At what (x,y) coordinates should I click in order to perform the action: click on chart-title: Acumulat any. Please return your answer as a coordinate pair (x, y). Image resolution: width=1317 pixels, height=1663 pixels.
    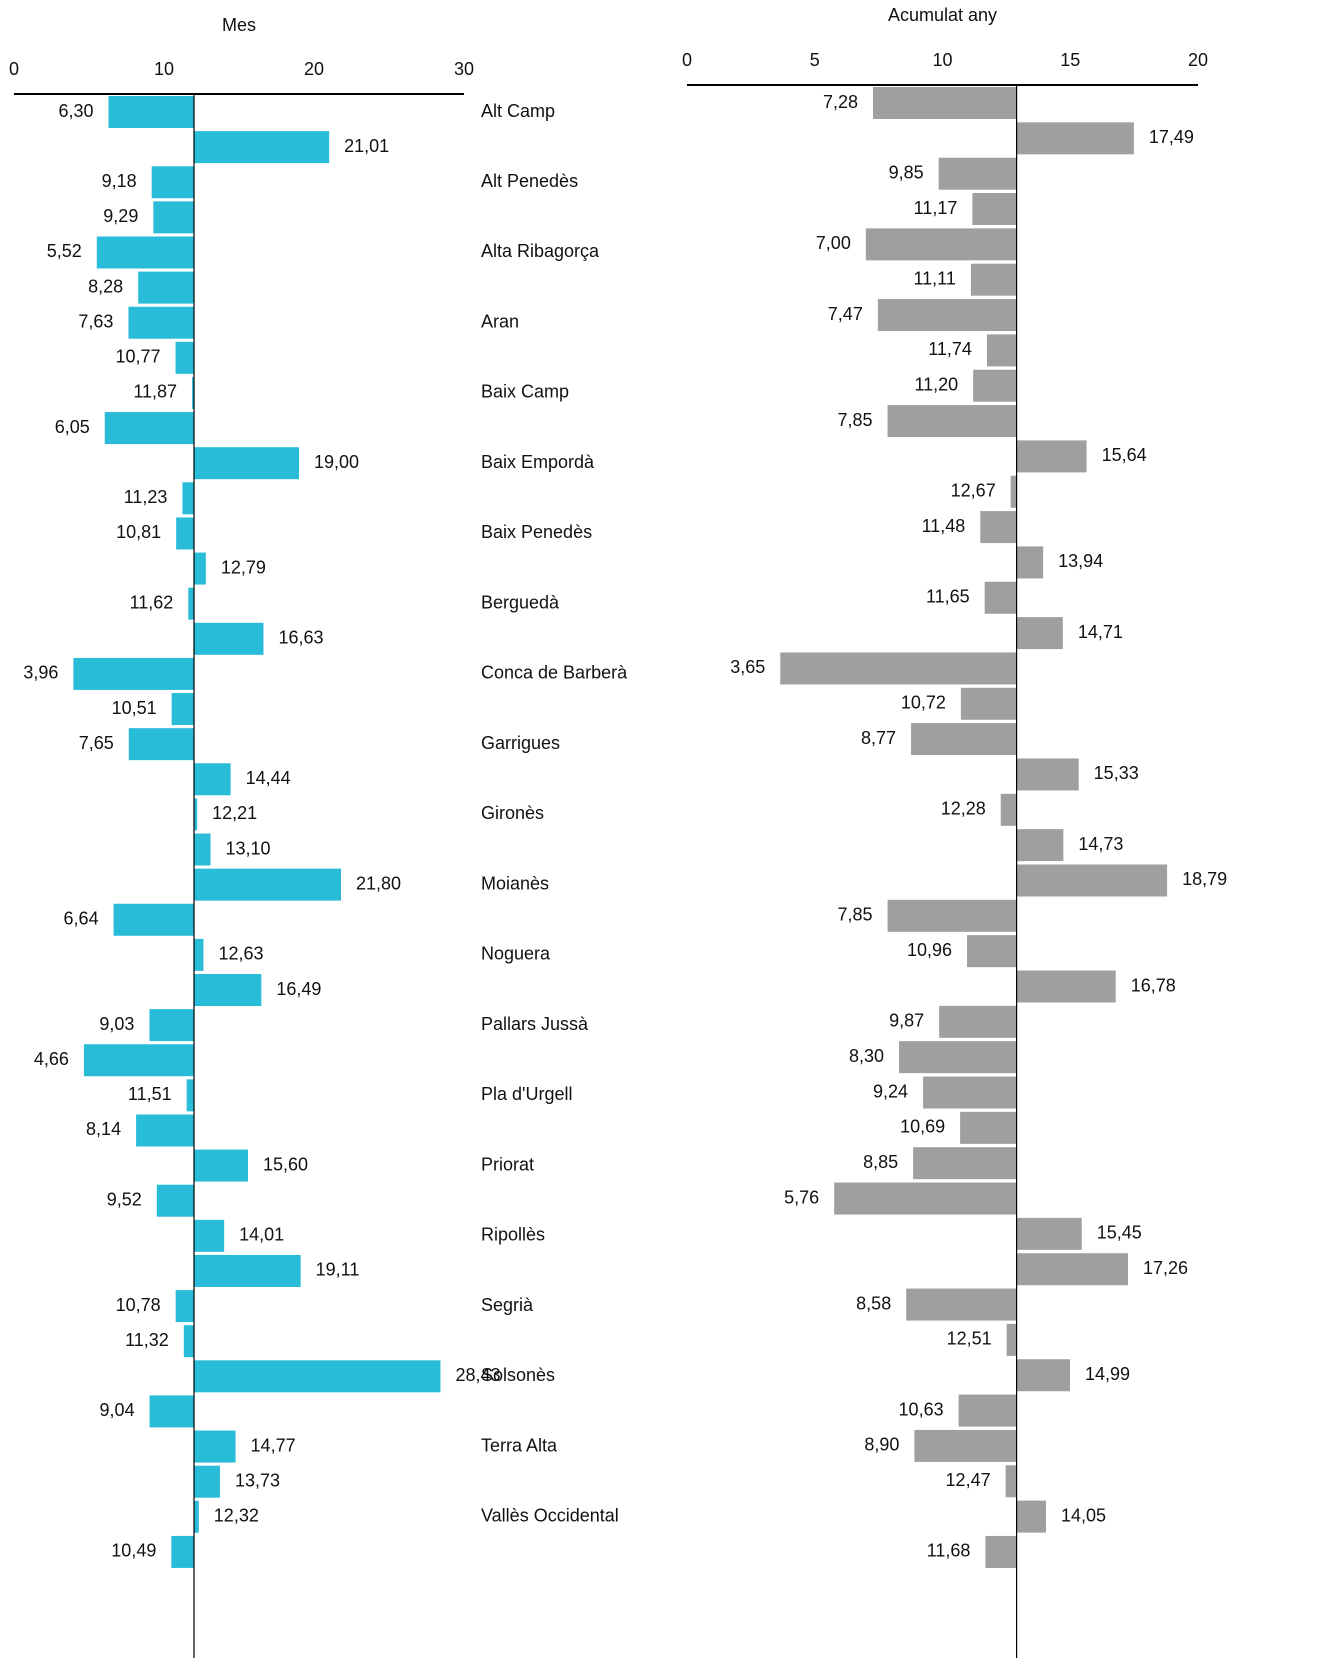
    Looking at the image, I should click on (942, 15).